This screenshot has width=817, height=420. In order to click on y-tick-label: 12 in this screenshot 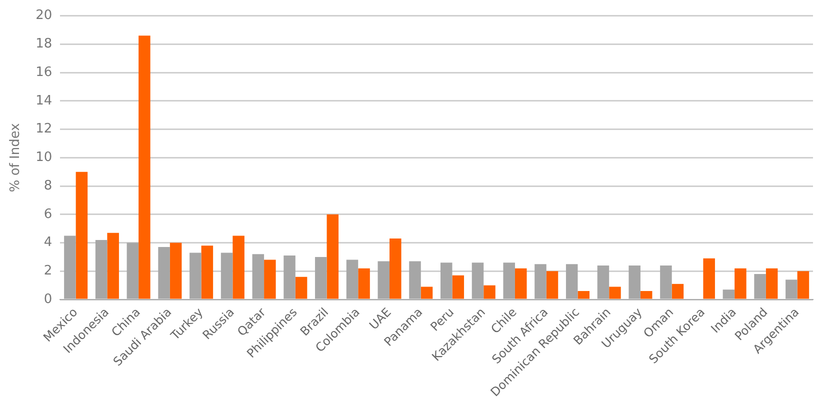, I will do `click(44, 129)`.